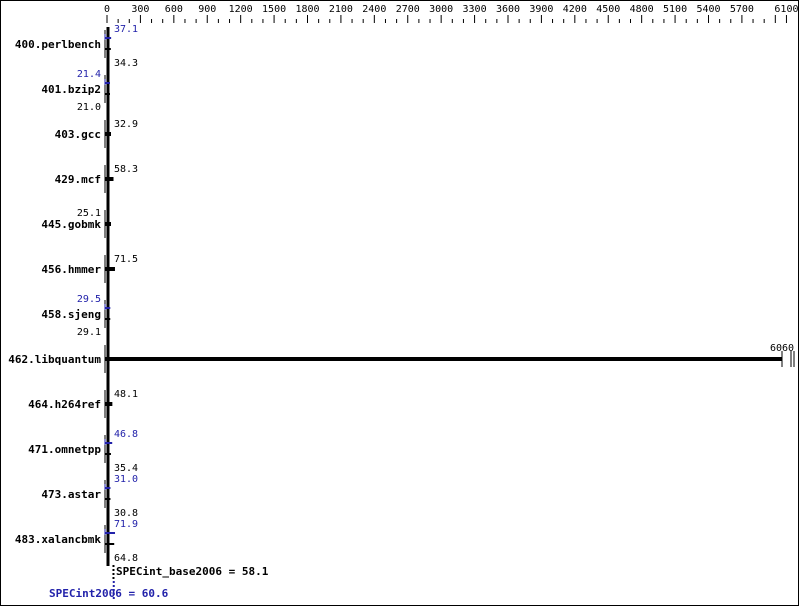  I want to click on axis-tick-label: 2400, so click(374, 9).